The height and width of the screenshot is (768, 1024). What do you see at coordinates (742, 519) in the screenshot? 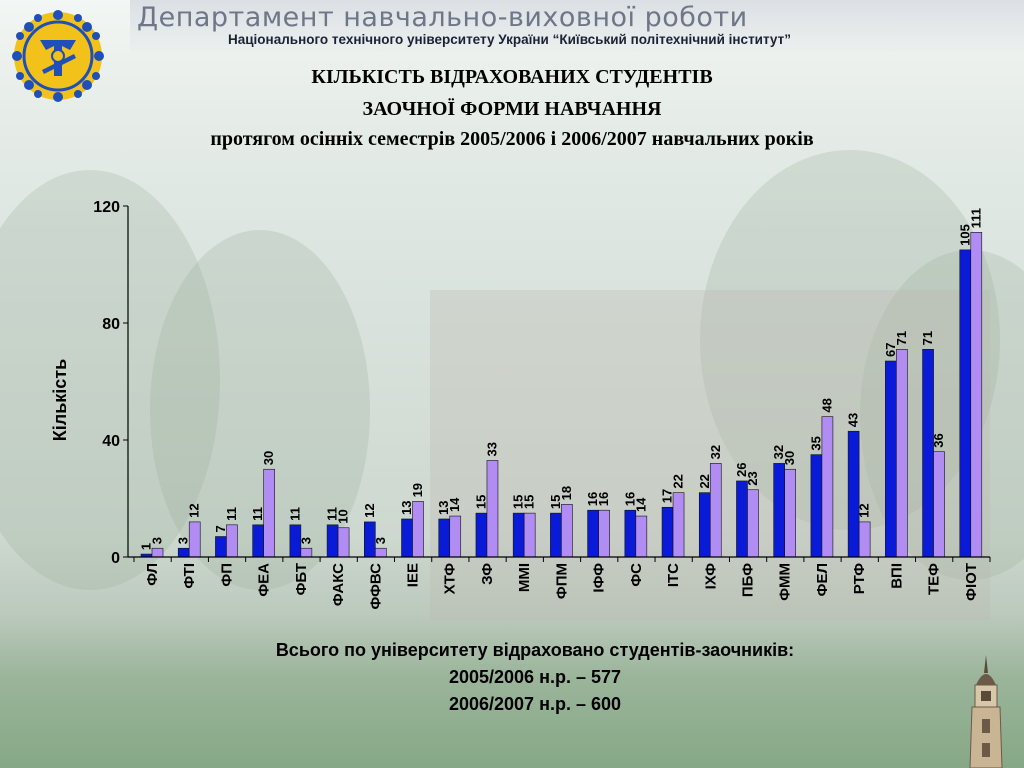
I see `bar-ПБФ-s1` at bounding box center [742, 519].